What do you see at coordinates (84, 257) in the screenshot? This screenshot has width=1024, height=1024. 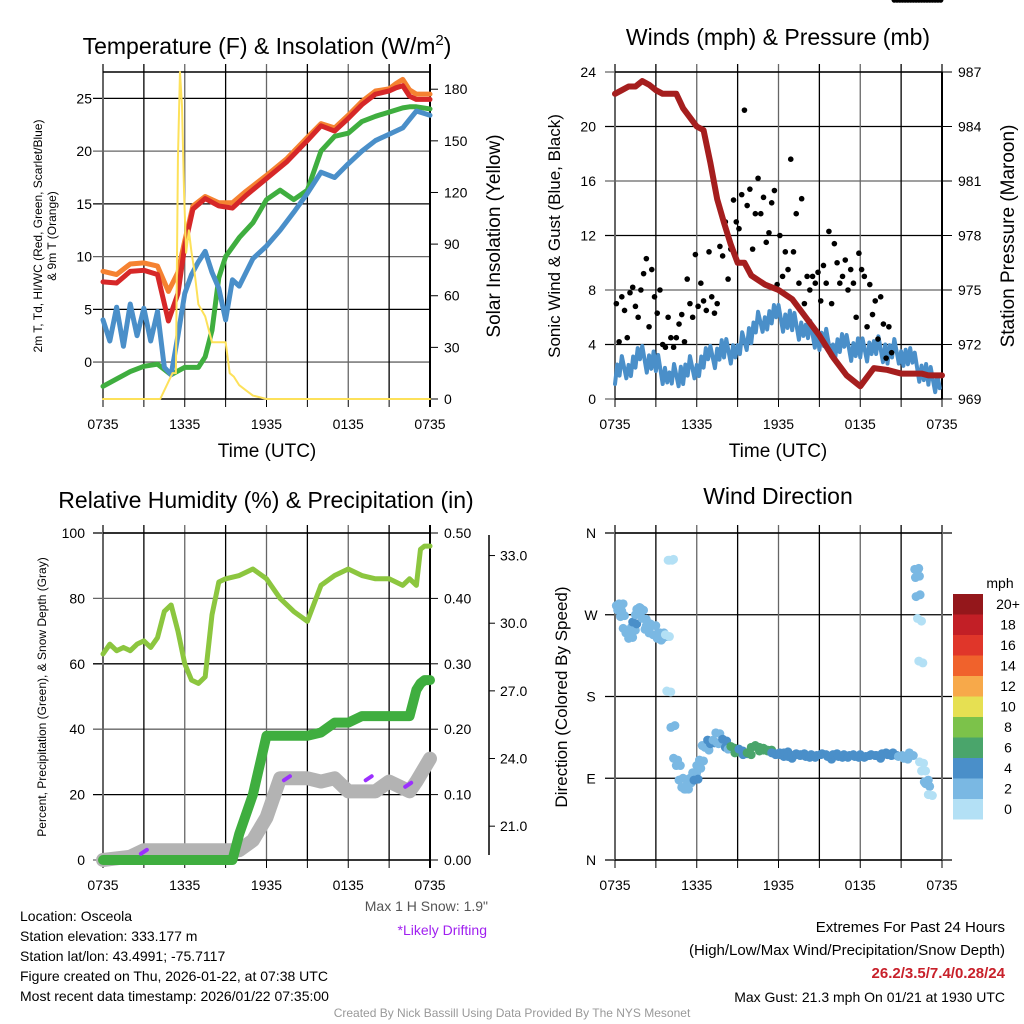 I see `temperature-ytick-label: 10` at bounding box center [84, 257].